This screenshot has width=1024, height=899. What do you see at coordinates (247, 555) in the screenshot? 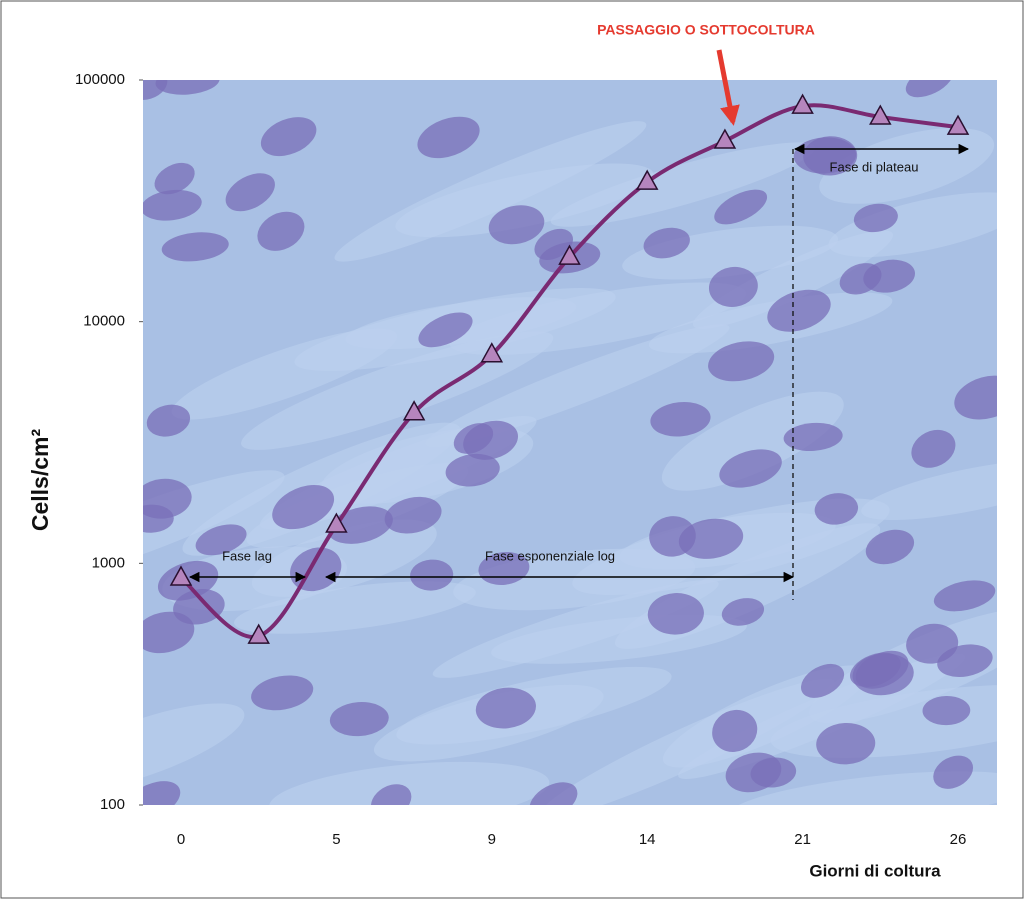
I see `annotation: Fase lag` at bounding box center [247, 555].